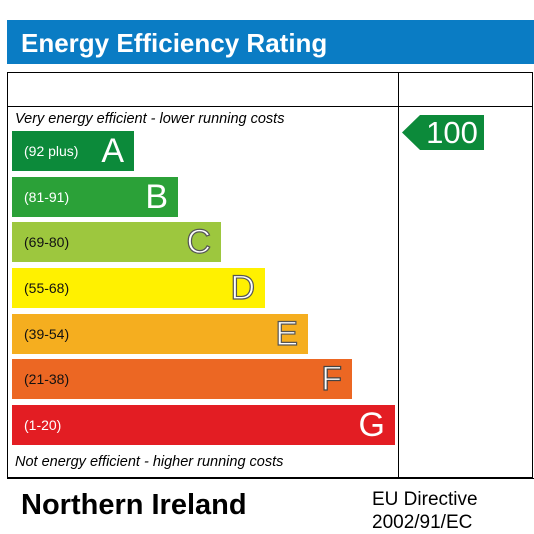  I want to click on band-f-letter: F, so click(332, 378).